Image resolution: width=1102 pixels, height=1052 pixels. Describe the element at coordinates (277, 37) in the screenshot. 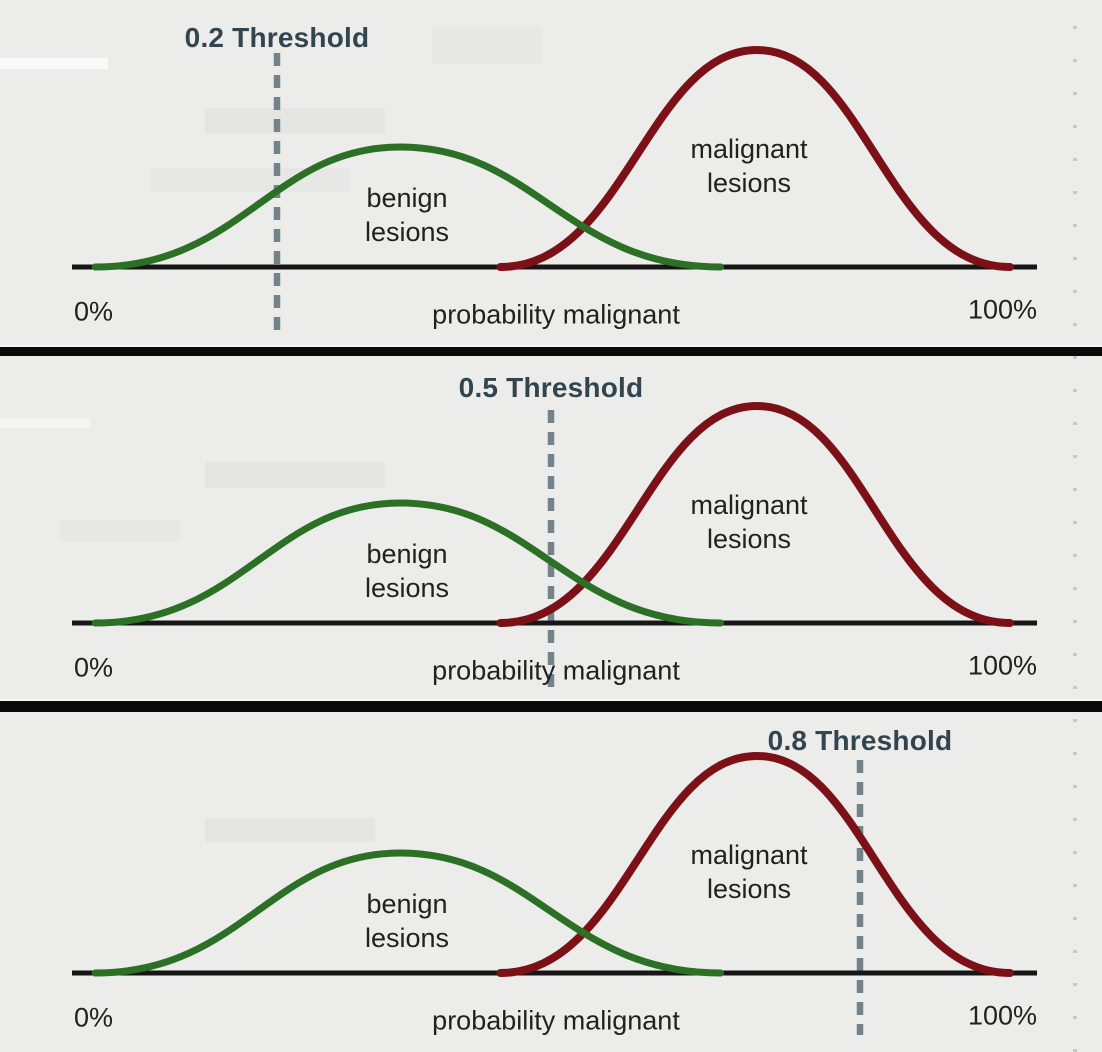

I see `threshold-label: 0.2 Threshold` at that location.